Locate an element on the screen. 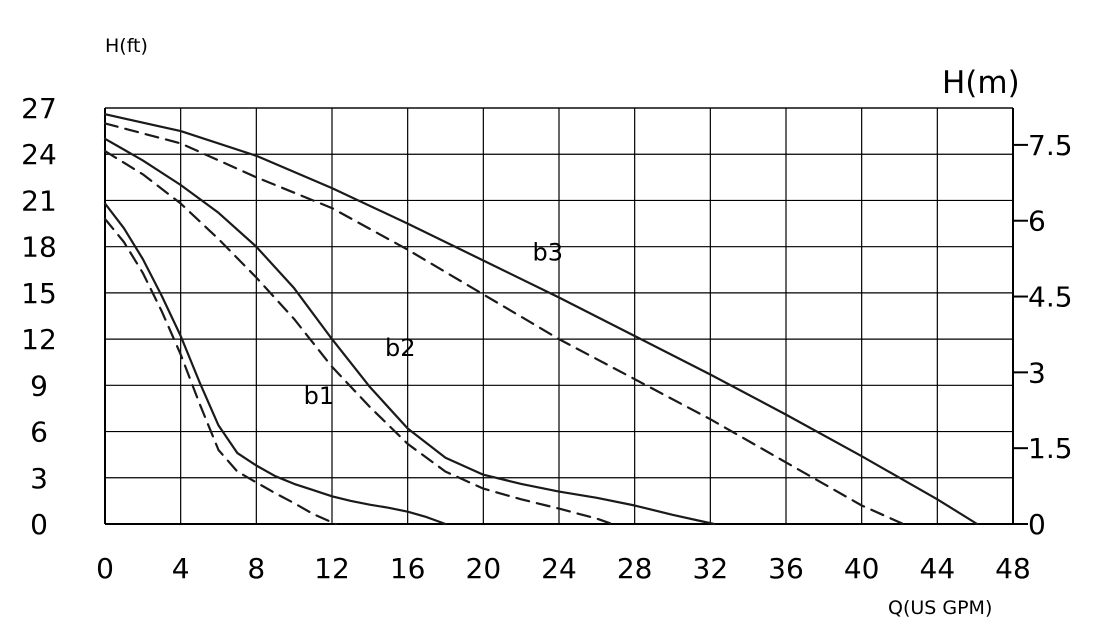 The width and height of the screenshot is (1105, 630). y-left-tick-label: 27 is located at coordinates (39, 108).